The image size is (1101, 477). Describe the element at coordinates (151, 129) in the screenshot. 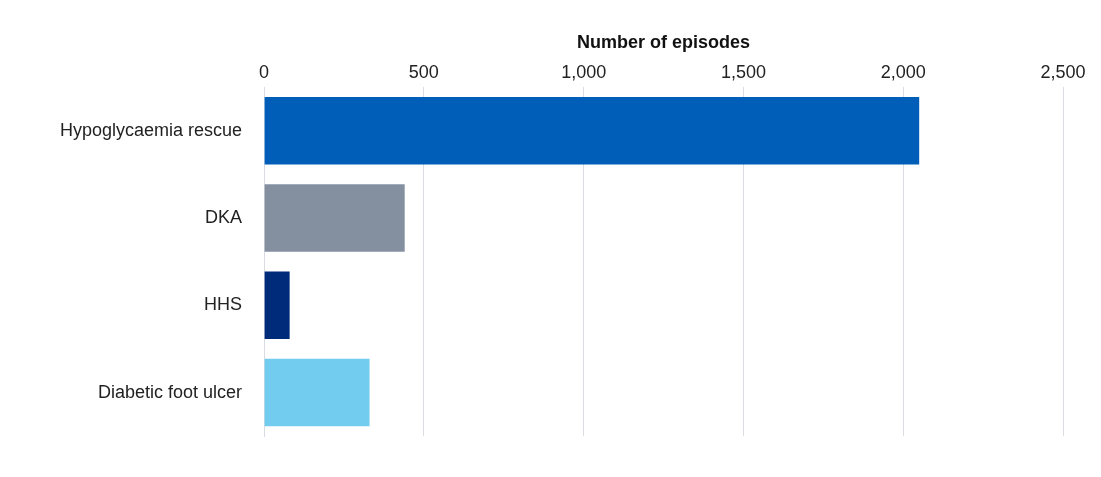

I see `y-tick-label: Hypoglycaemia rescue` at that location.